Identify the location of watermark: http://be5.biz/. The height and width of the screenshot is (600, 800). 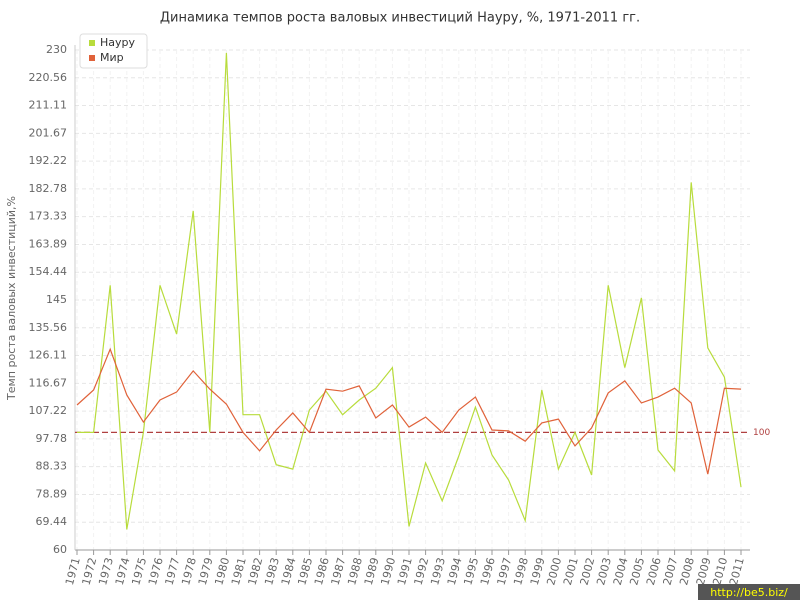
(749, 592).